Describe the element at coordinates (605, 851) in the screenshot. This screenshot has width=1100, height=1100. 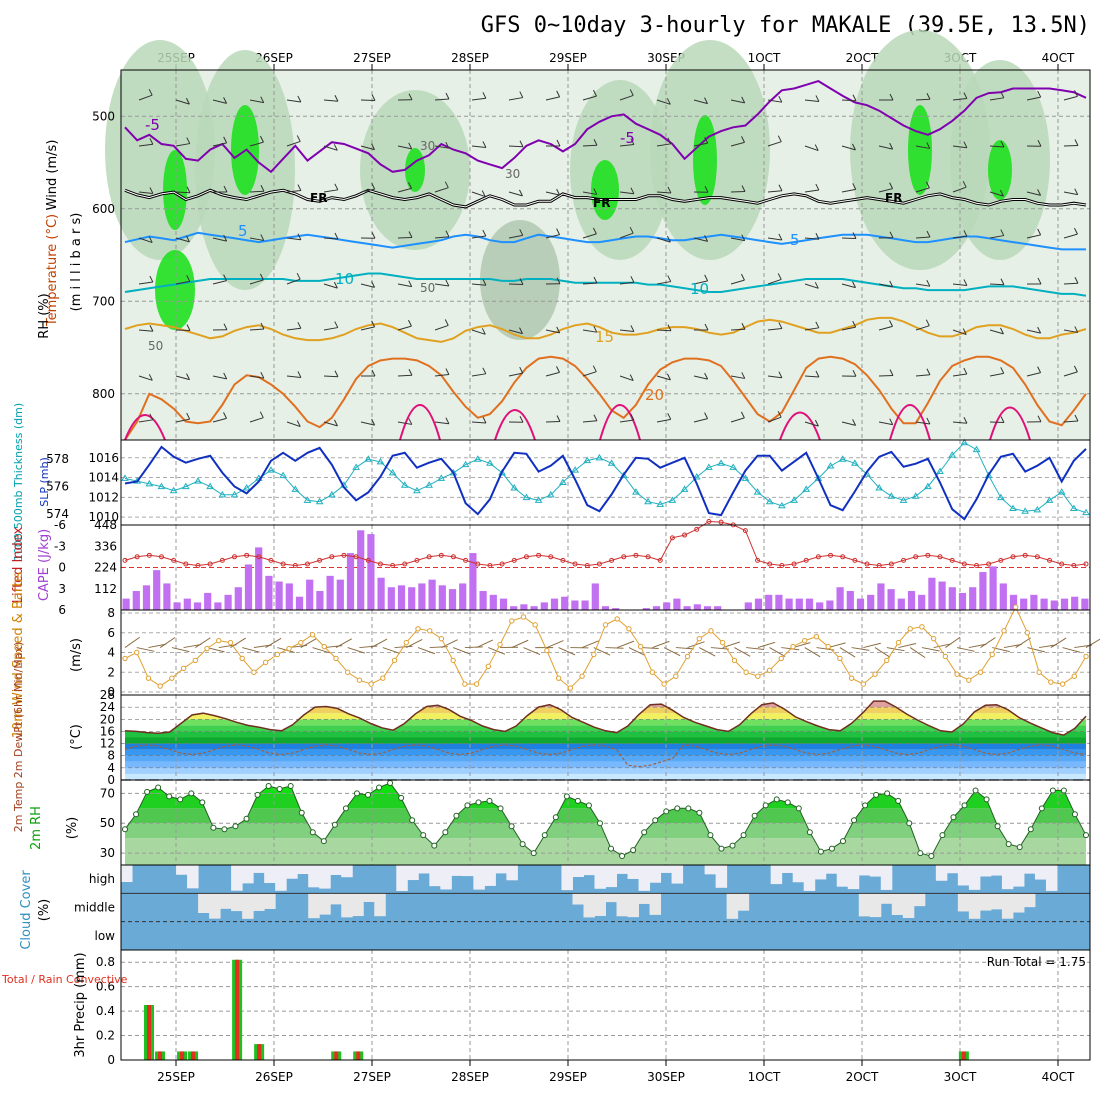
I see `rh-band` at that location.